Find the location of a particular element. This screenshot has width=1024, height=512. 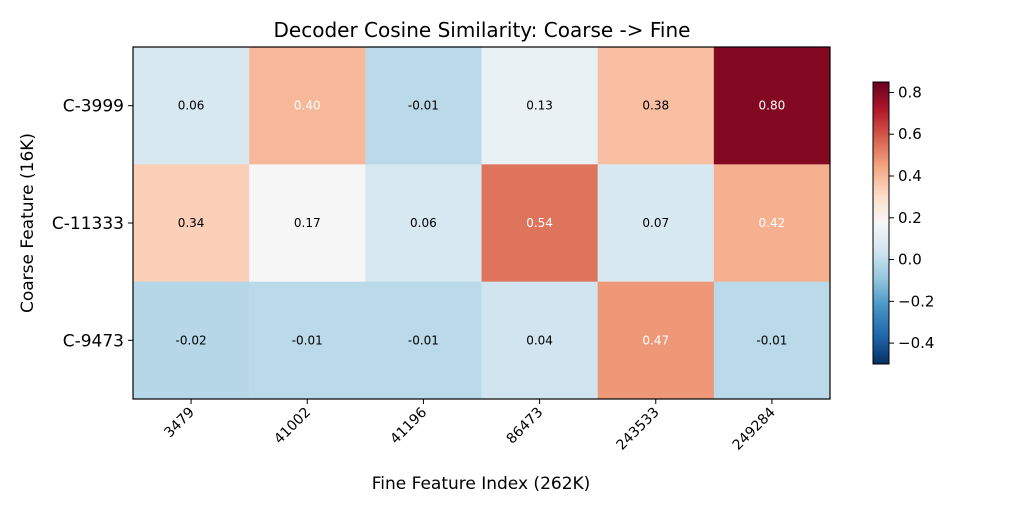

colorbar-tick-label: 0.4 is located at coordinates (910, 176).